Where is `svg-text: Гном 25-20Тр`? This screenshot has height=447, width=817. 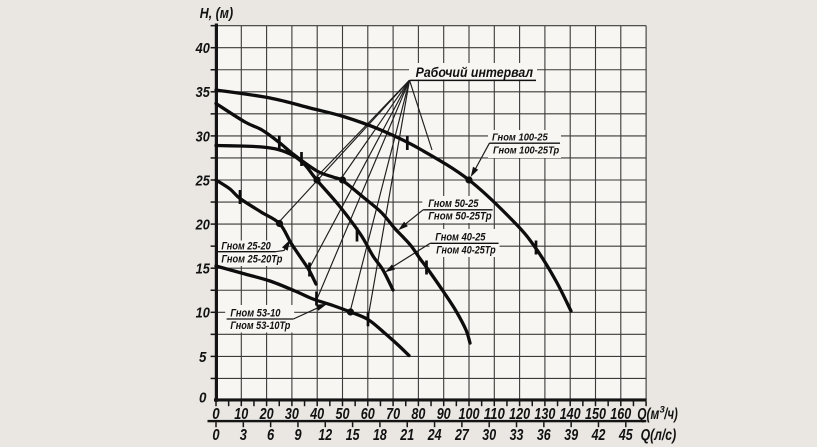
svg-text: Гном 25-20Тр is located at coordinates (251, 260).